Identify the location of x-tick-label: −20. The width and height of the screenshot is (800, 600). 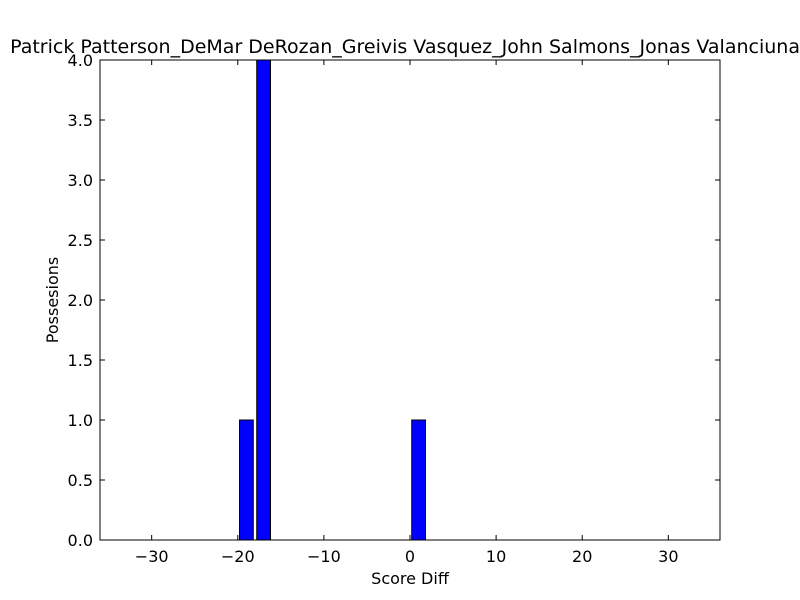
(238, 556).